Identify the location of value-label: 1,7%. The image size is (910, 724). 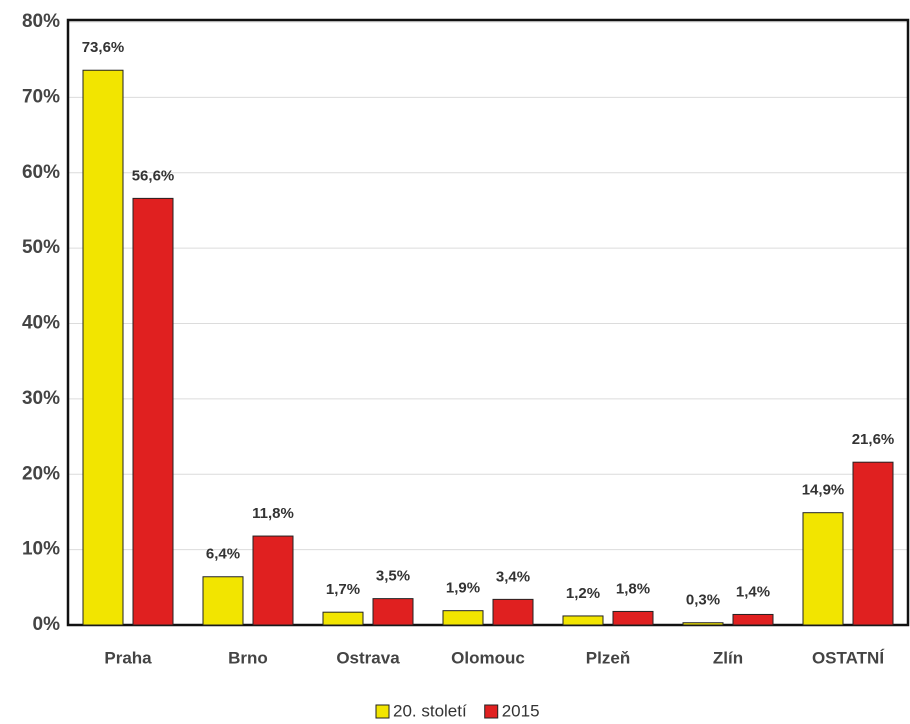
(343, 589).